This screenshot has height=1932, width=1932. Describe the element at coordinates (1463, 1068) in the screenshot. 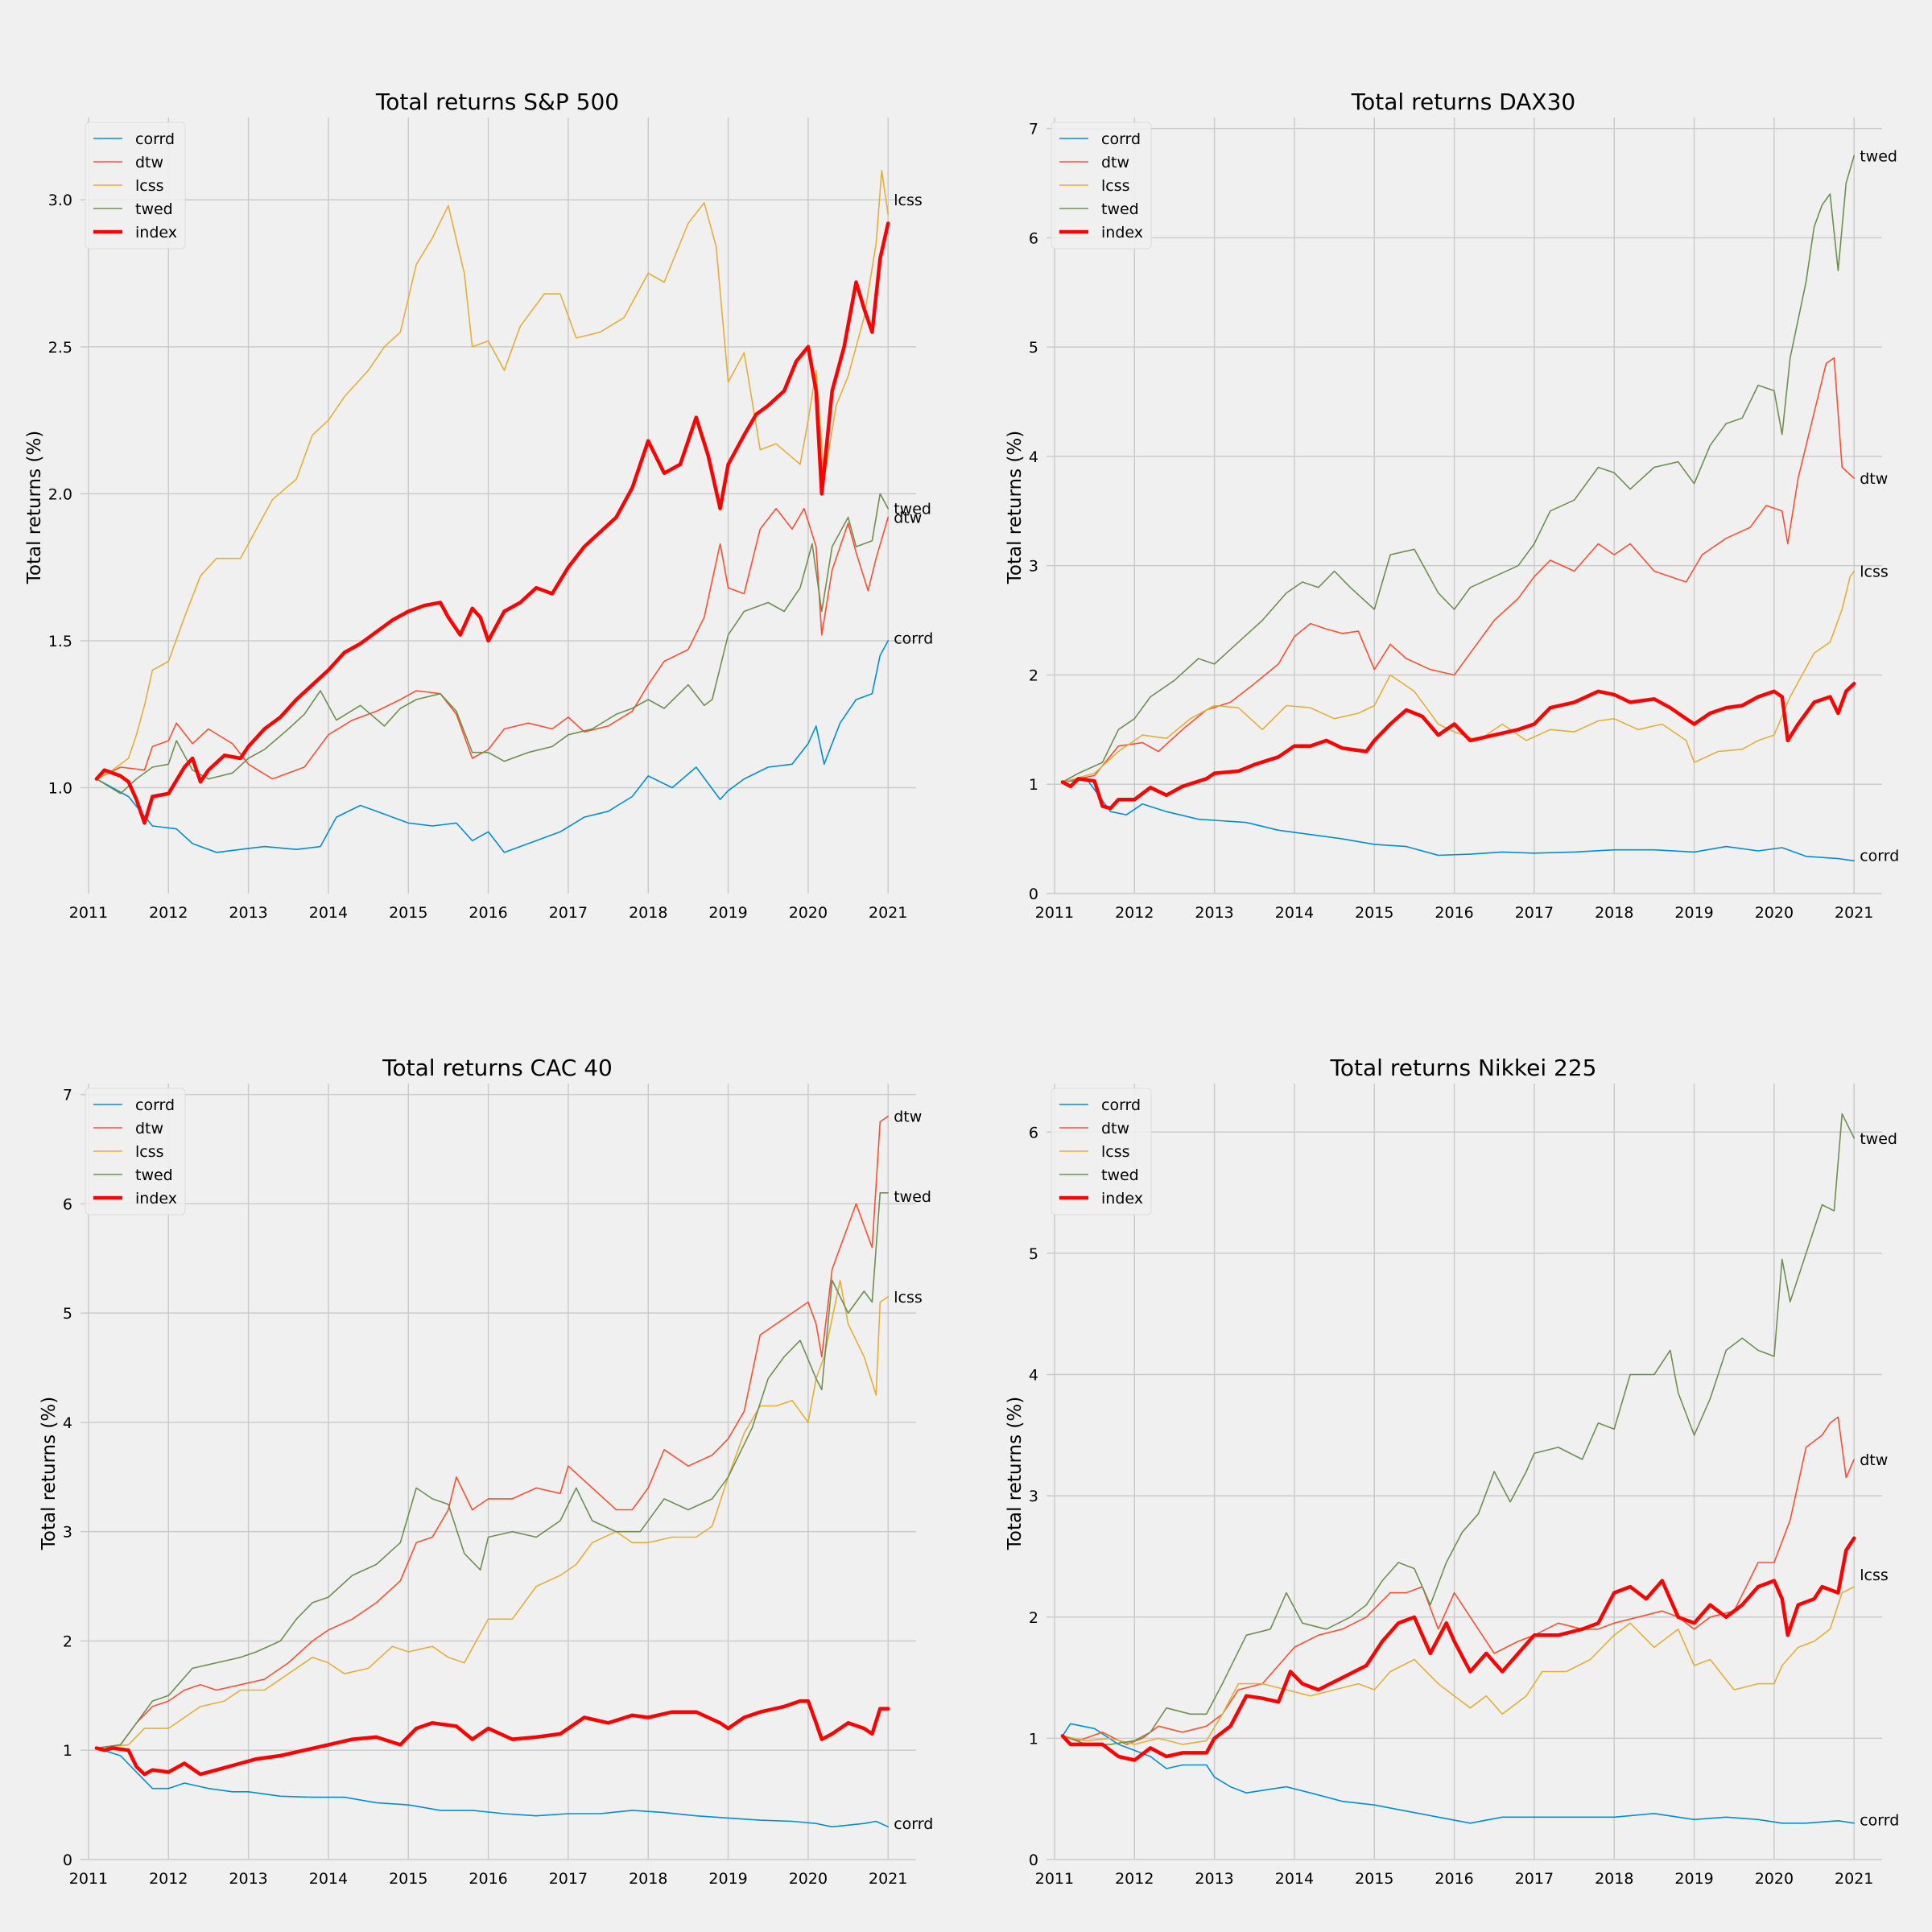

I see `chart-title: Total returns Nikkei 225` at that location.